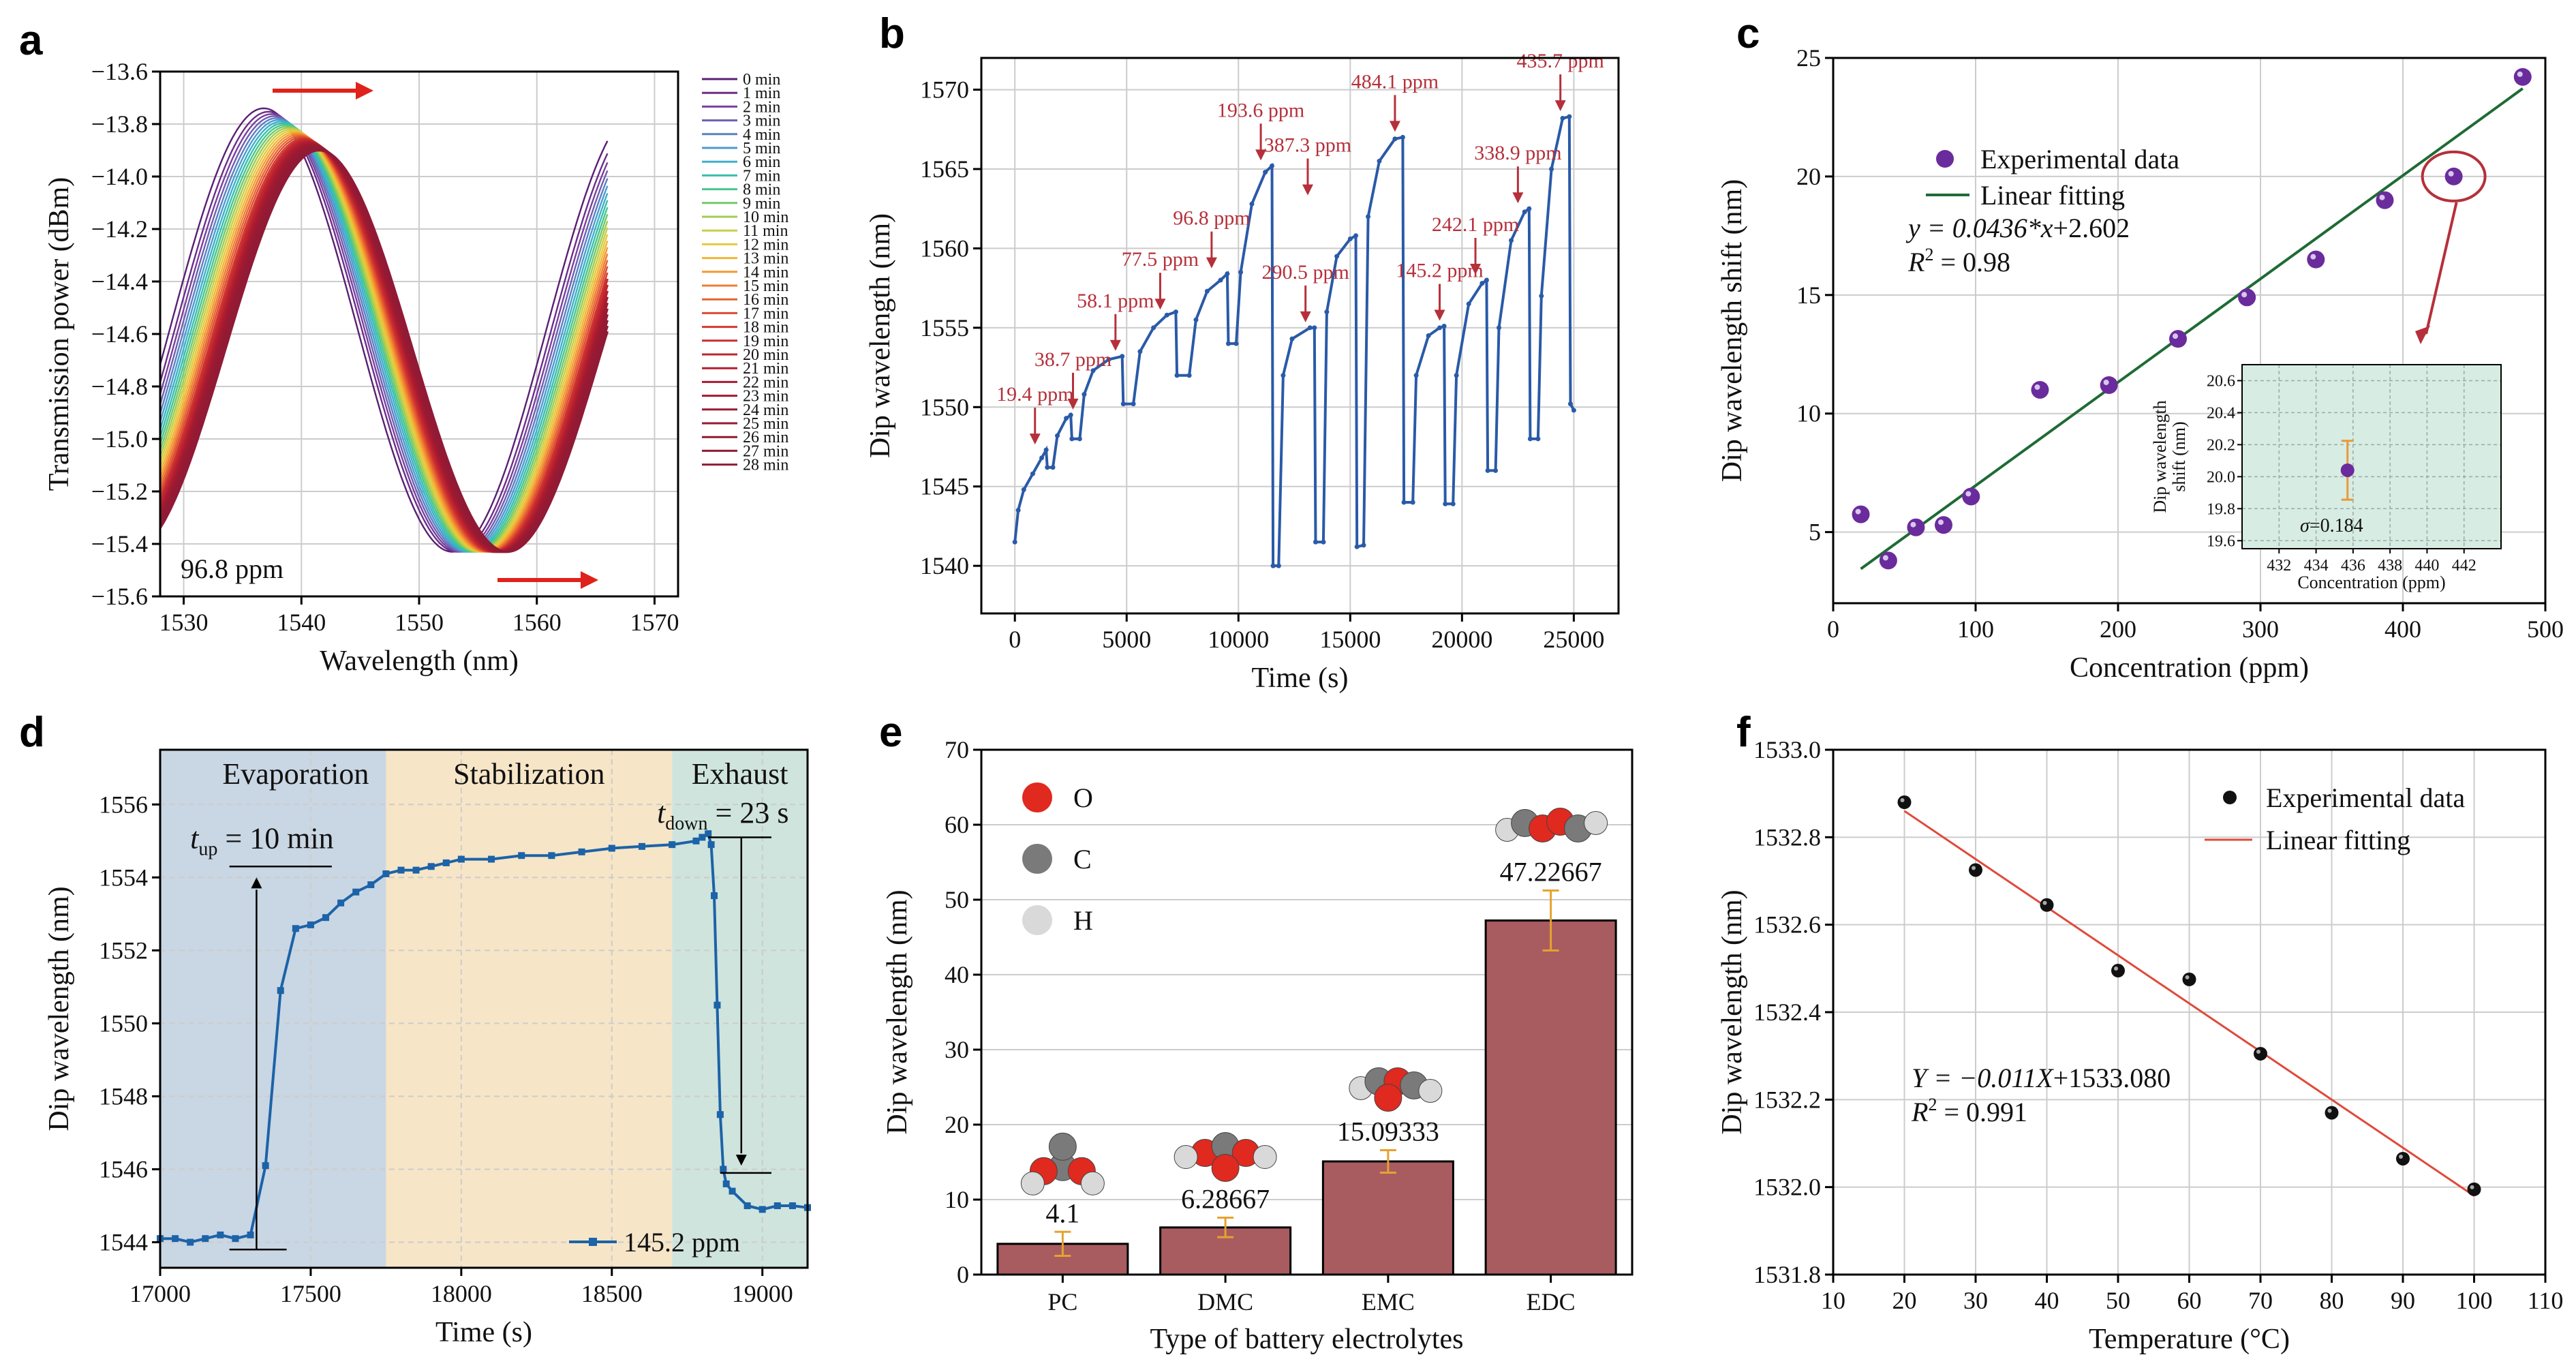 This screenshot has width=2576, height=1370. I want to click on inset-sigma: σ=0.184, so click(2331, 525).